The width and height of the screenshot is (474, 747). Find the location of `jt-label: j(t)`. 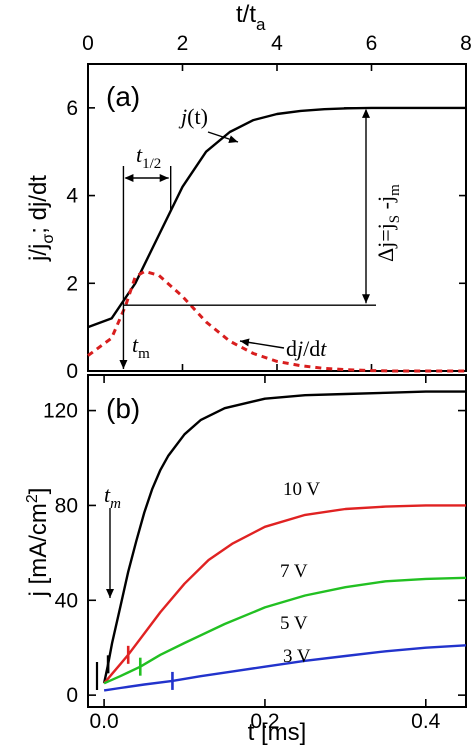

jt-label: j(t) is located at coordinates (193, 116).